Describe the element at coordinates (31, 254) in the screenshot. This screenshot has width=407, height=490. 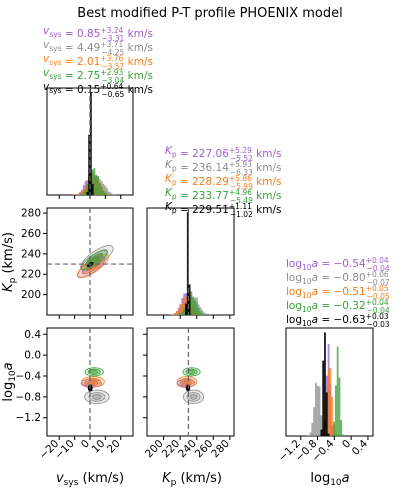
I see `y-tick-label: 240` at that location.